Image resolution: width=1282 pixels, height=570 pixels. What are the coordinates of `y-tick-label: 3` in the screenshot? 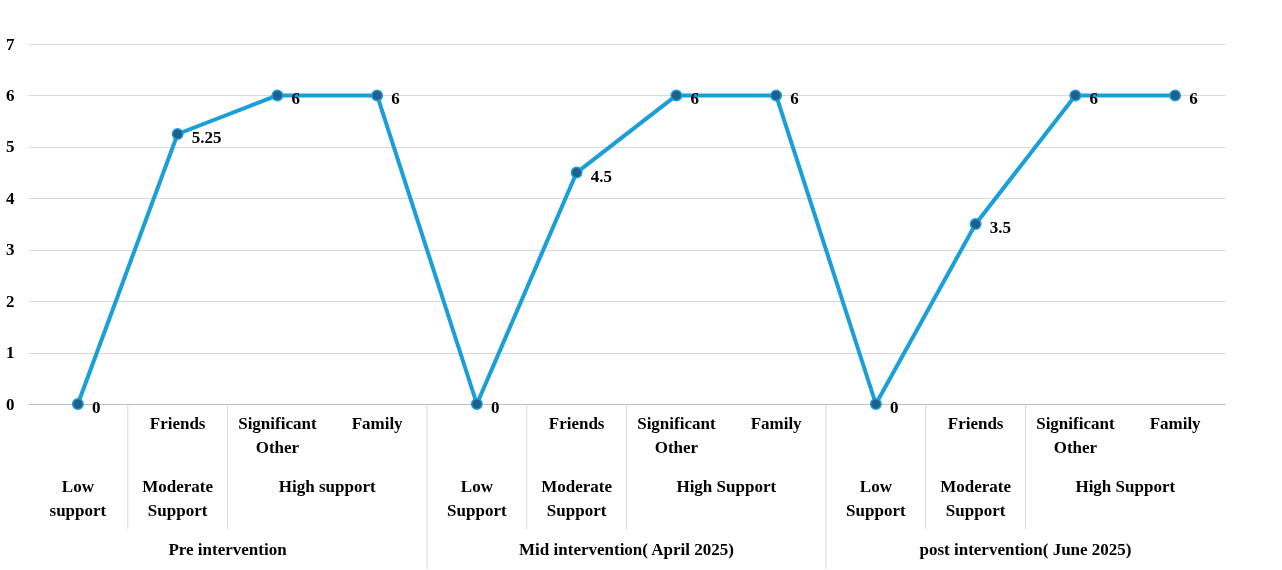 It's located at (10, 250).